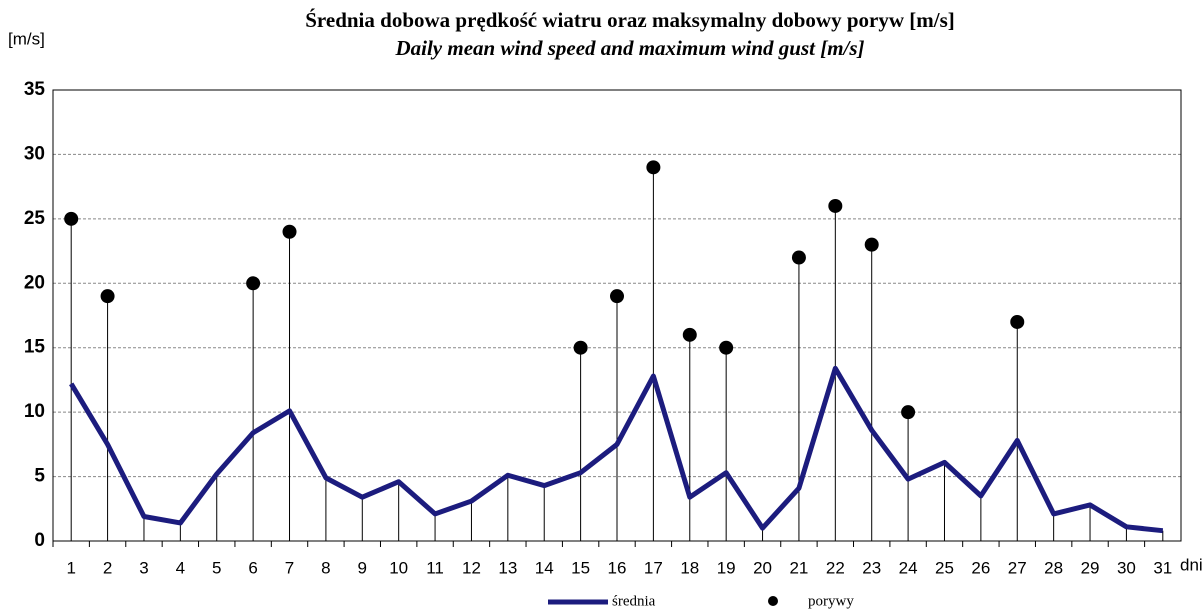 The width and height of the screenshot is (1202, 612). Describe the element at coordinates (362, 567) in the screenshot. I see `x-tick-label: 9` at that location.